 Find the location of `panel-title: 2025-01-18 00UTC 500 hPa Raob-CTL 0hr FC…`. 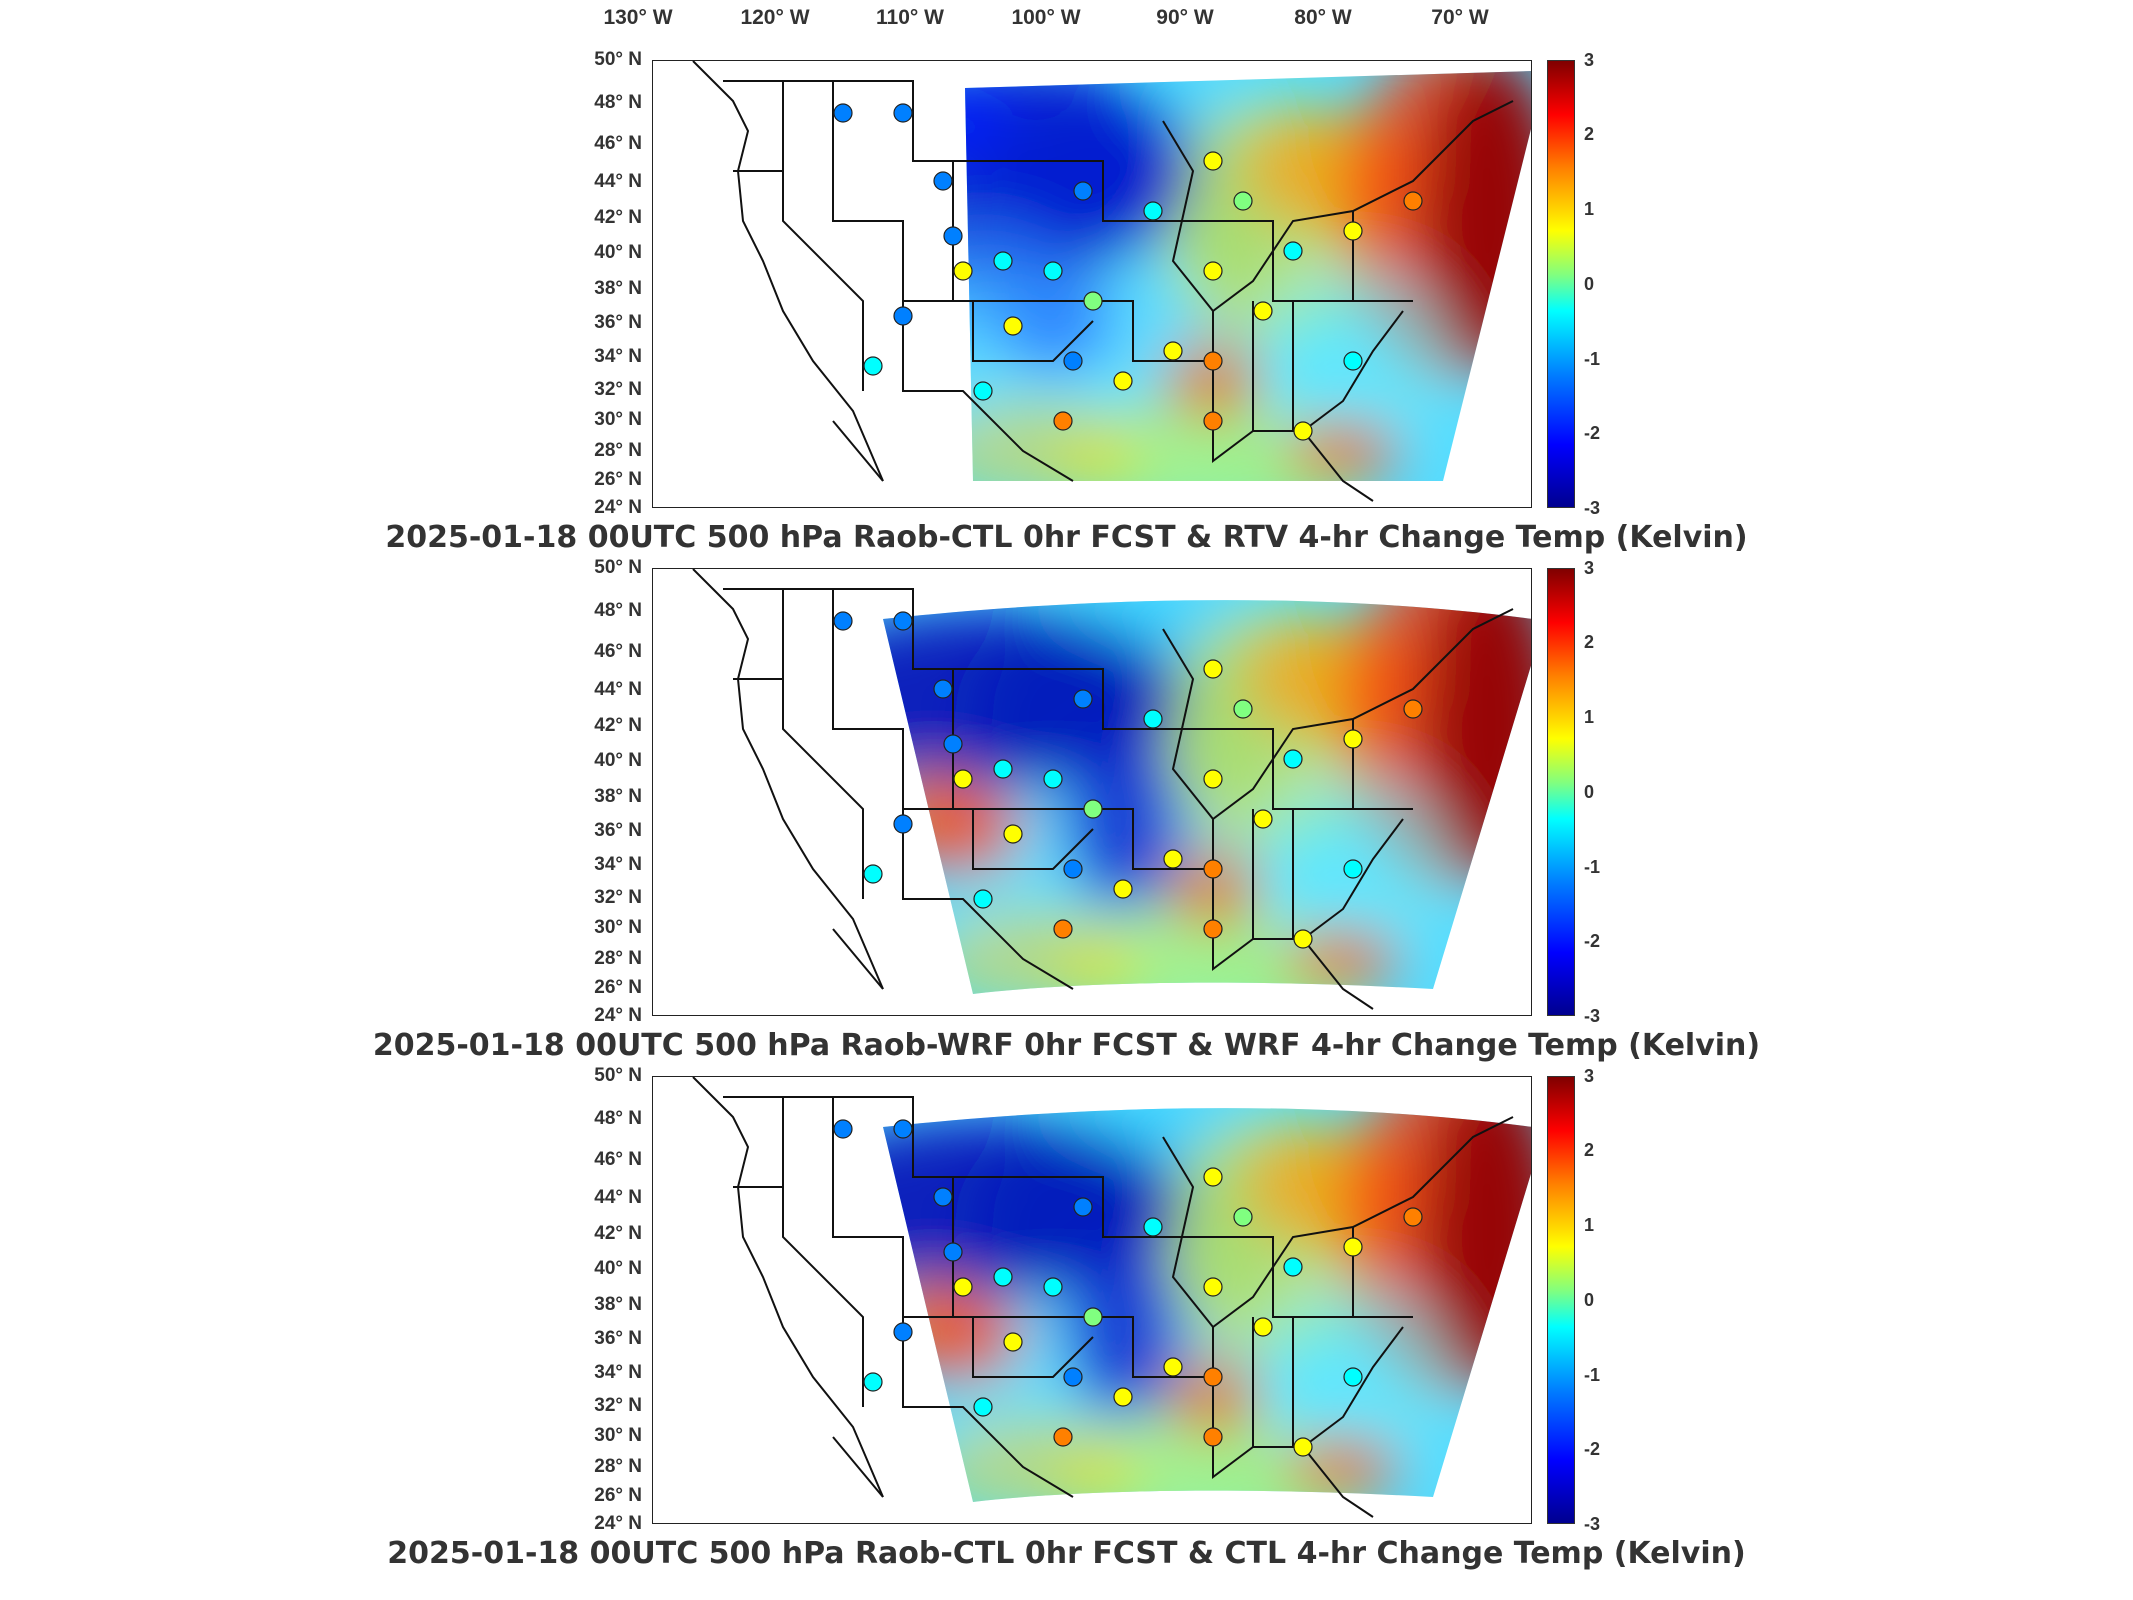

panel-title: 2025-01-18 00UTC 500 hPa Raob-CTL 0hr FC… is located at coordinates (1066, 537).